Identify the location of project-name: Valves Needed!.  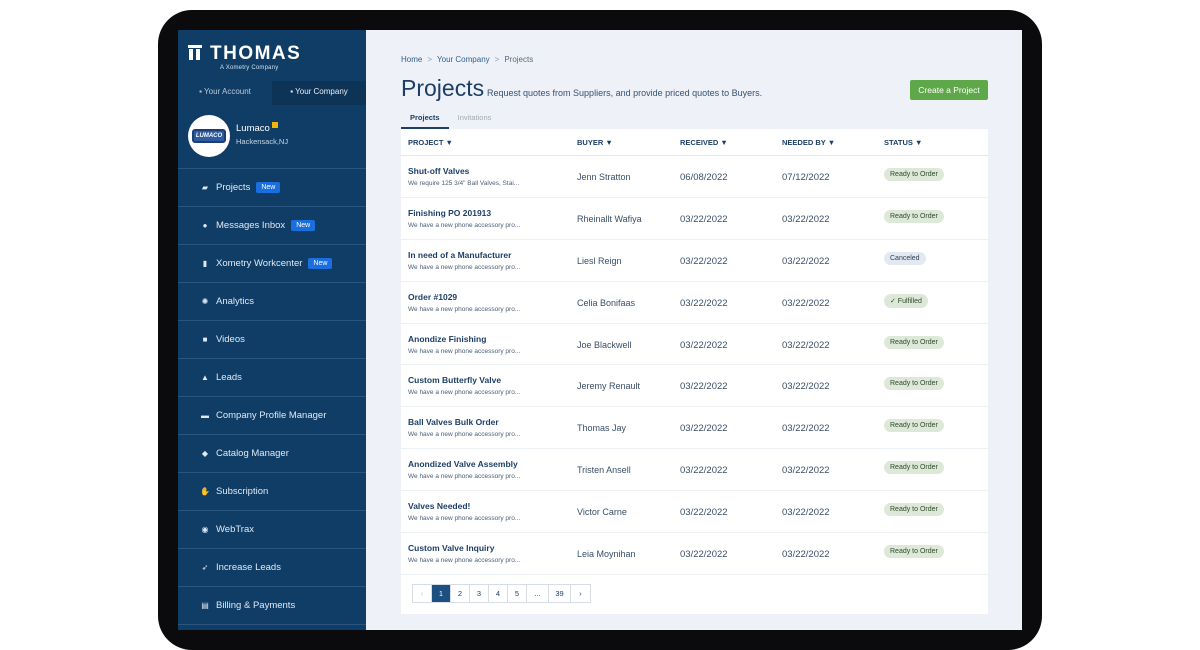
(439, 506).